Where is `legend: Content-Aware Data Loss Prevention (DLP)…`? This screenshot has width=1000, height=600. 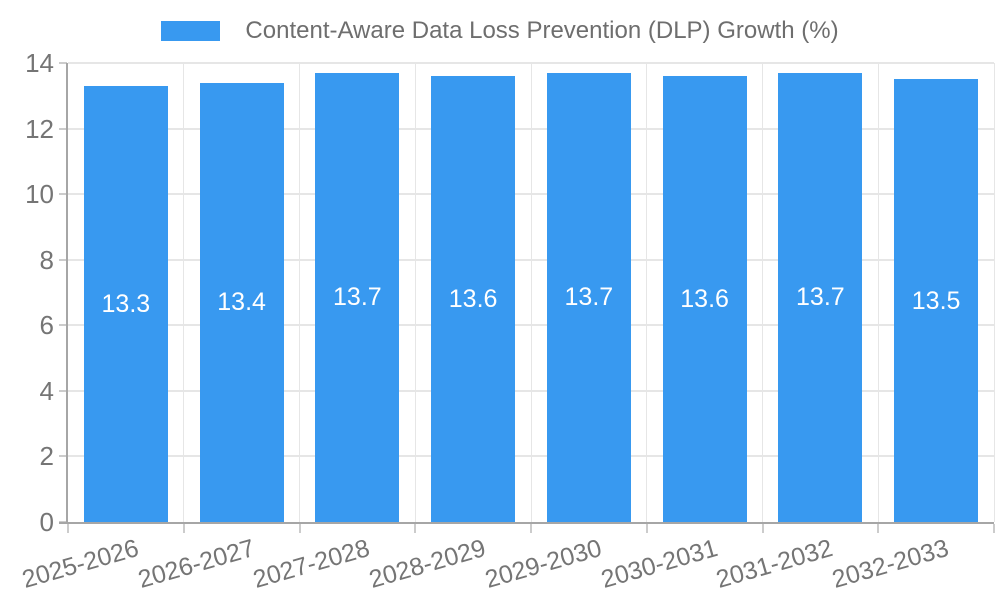 legend: Content-Aware Data Loss Prevention (DLP)… is located at coordinates (500, 31).